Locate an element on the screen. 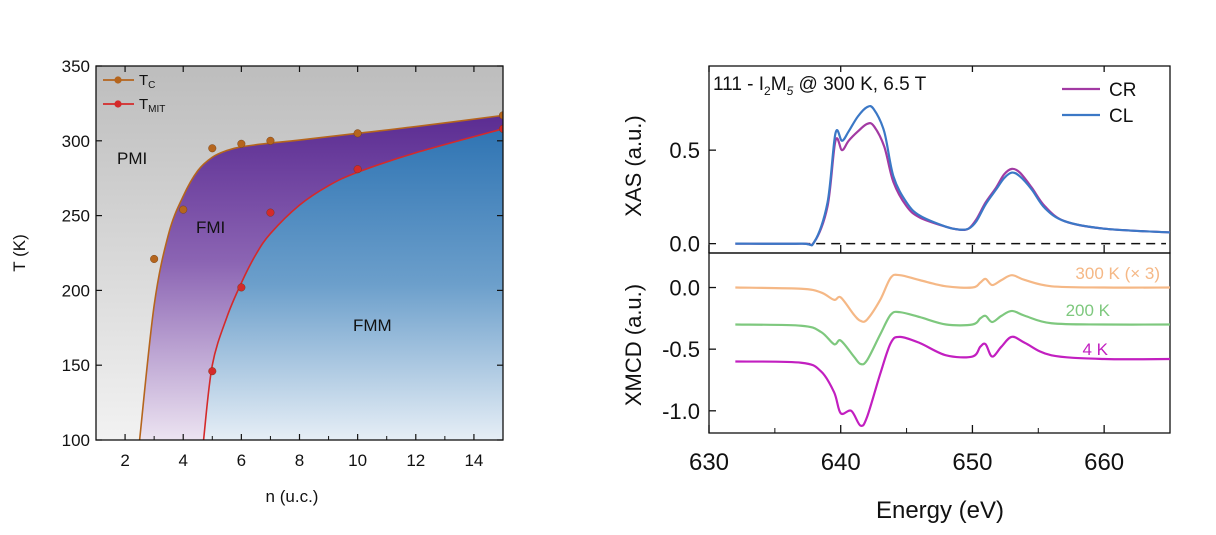  y-axis-label-xmcd: XMCD (a.u.) is located at coordinates (633, 345).